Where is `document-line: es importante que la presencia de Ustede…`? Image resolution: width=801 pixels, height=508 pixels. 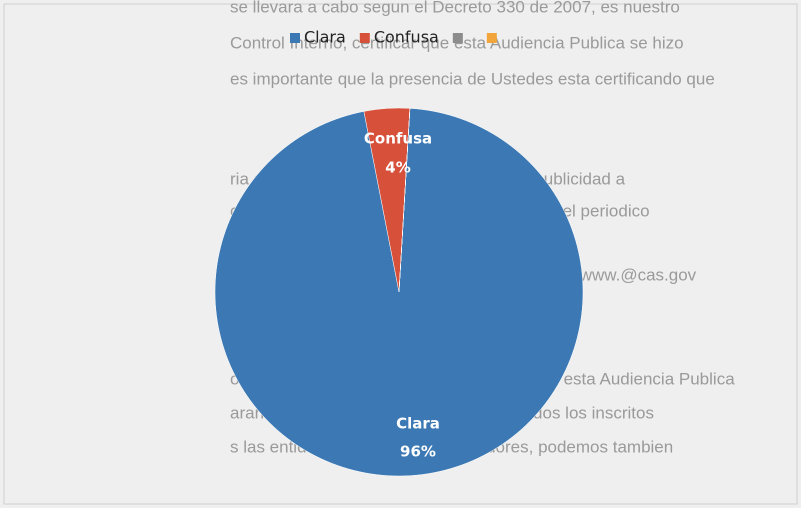
document-line: es importante que la presencia de Ustede… is located at coordinates (472, 78).